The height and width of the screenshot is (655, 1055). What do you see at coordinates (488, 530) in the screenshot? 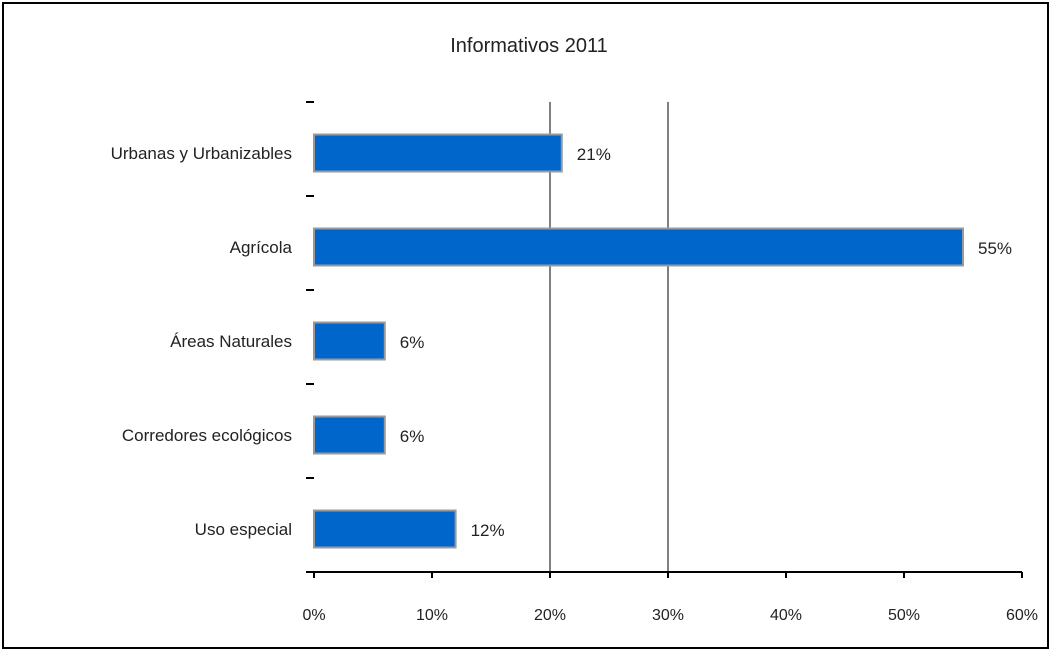
I see `data-label: 12%` at bounding box center [488, 530].